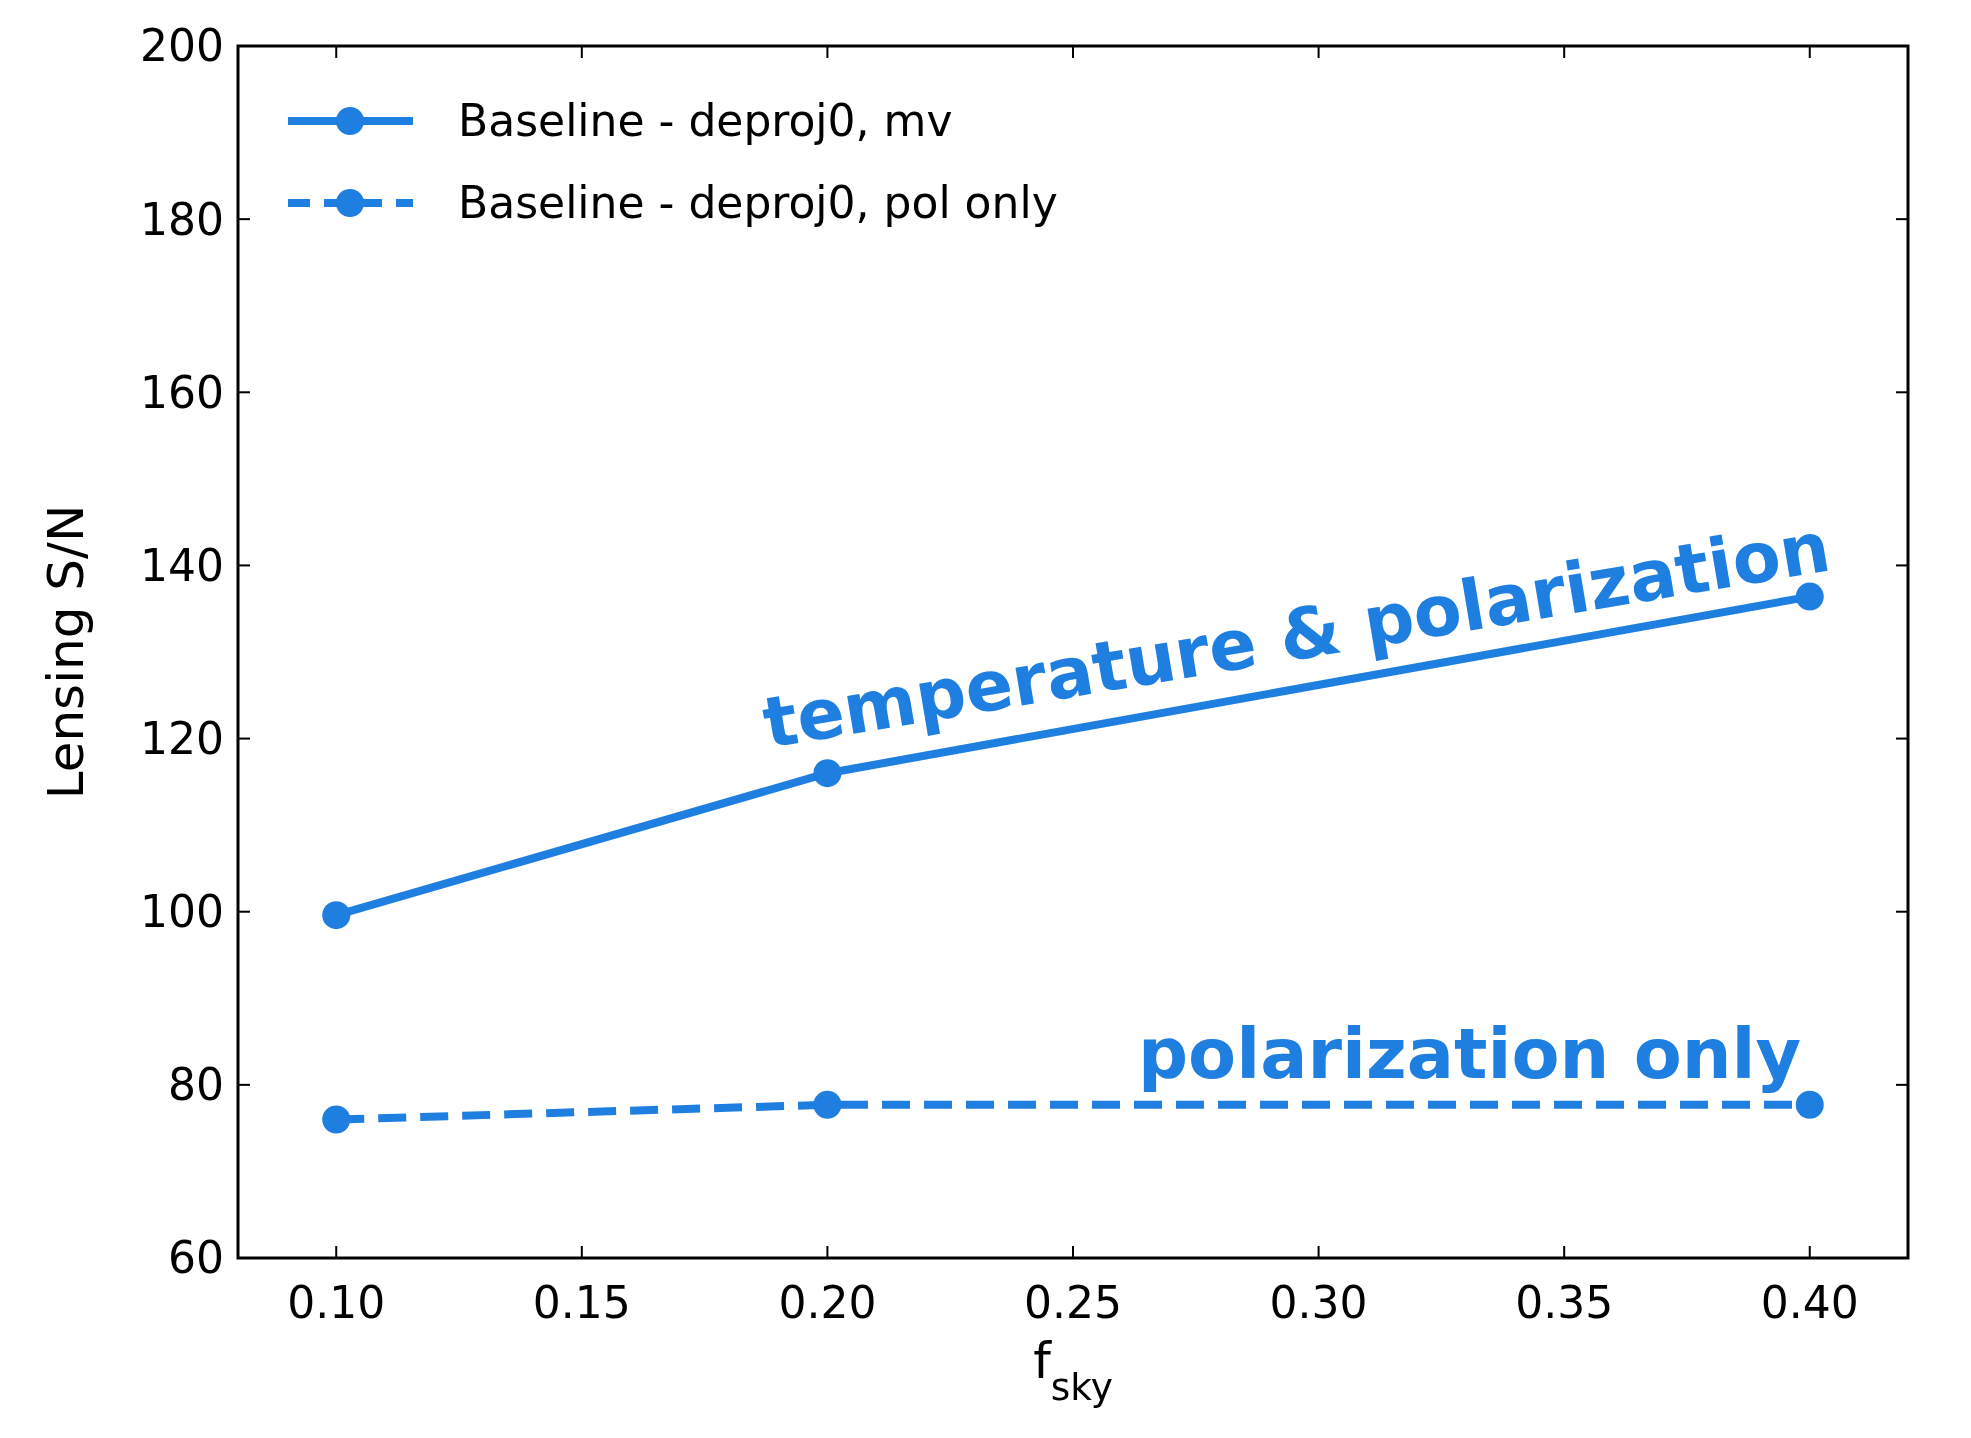 The width and height of the screenshot is (1971, 1438). Describe the element at coordinates (581, 1302) in the screenshot. I see `x-tick-label: 0.15` at that location.